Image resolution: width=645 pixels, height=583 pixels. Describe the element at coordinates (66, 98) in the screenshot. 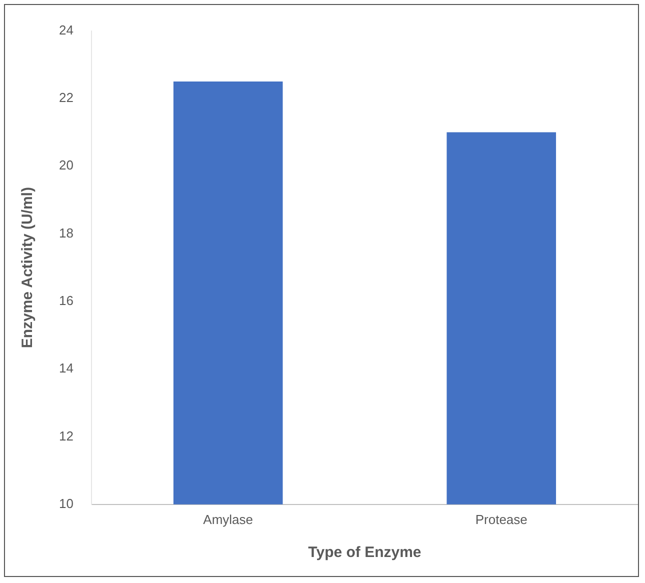

I see `y-tick-label: 22` at that location.